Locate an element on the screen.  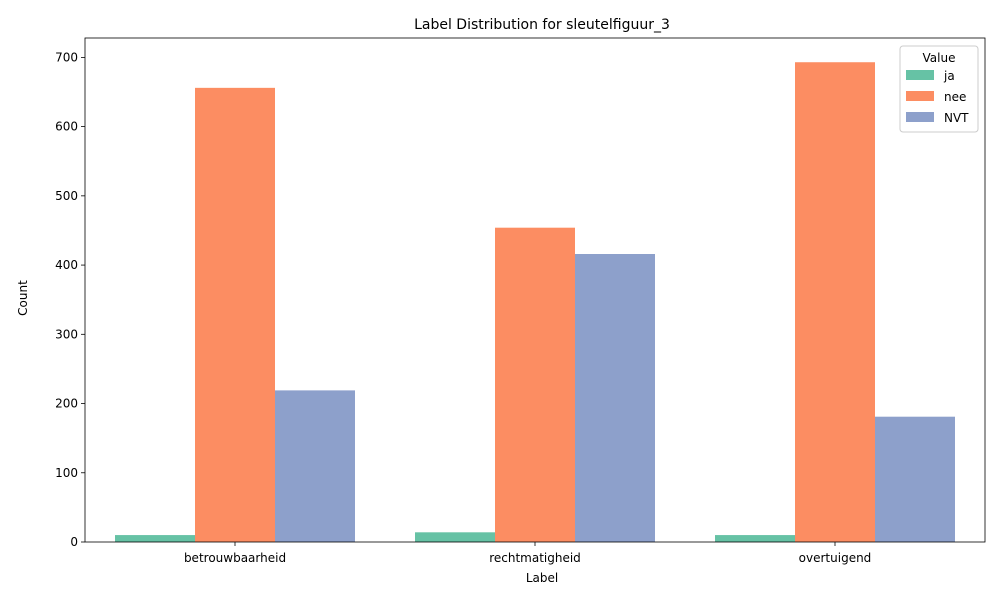
x-tick-label: overtuigend is located at coordinates (835, 558).